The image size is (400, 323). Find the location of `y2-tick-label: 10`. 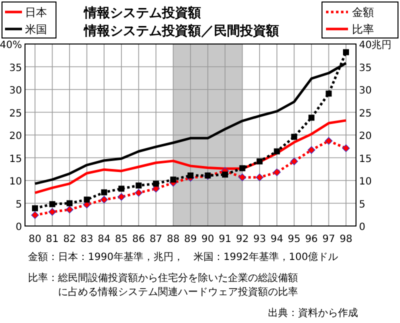

y2-tick-label: 10 is located at coordinates (365, 182).